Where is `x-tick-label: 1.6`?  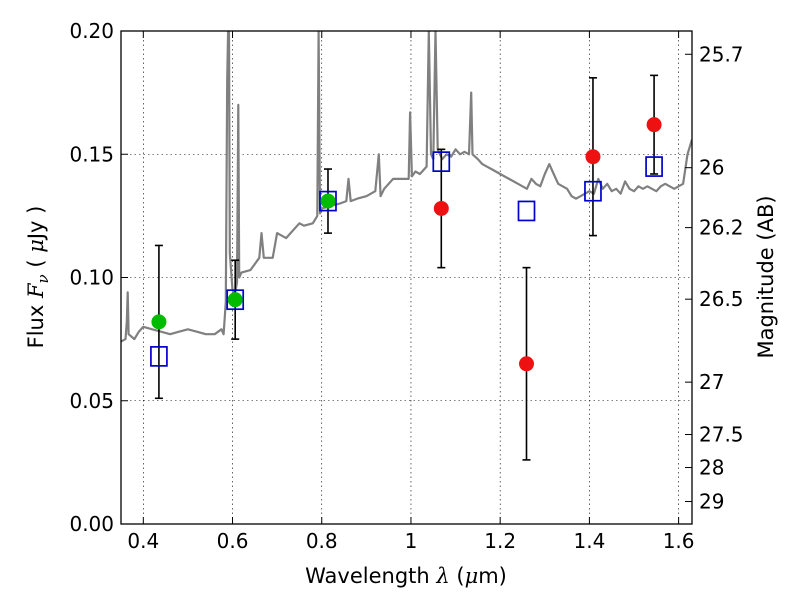
x-tick-label: 1.6 is located at coordinates (679, 541).